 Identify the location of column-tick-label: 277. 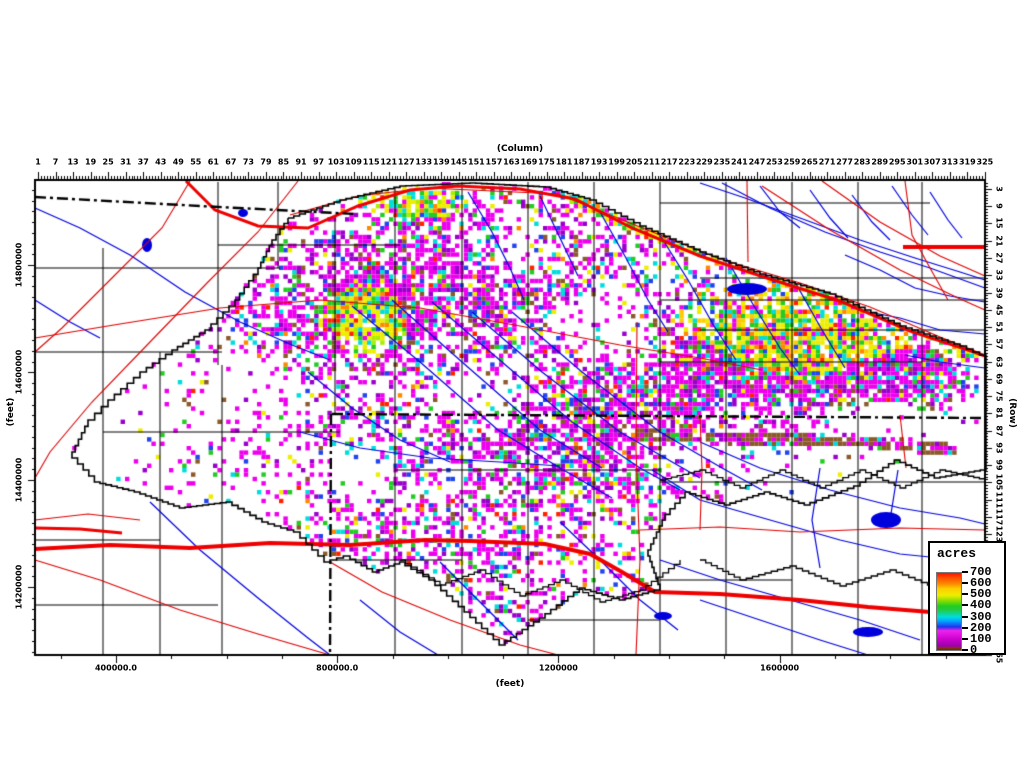
(844, 162).